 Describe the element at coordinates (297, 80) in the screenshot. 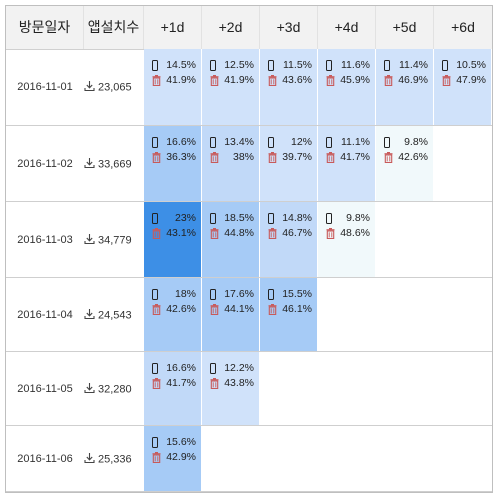

I see `uninstall-rate: 43.6%` at that location.